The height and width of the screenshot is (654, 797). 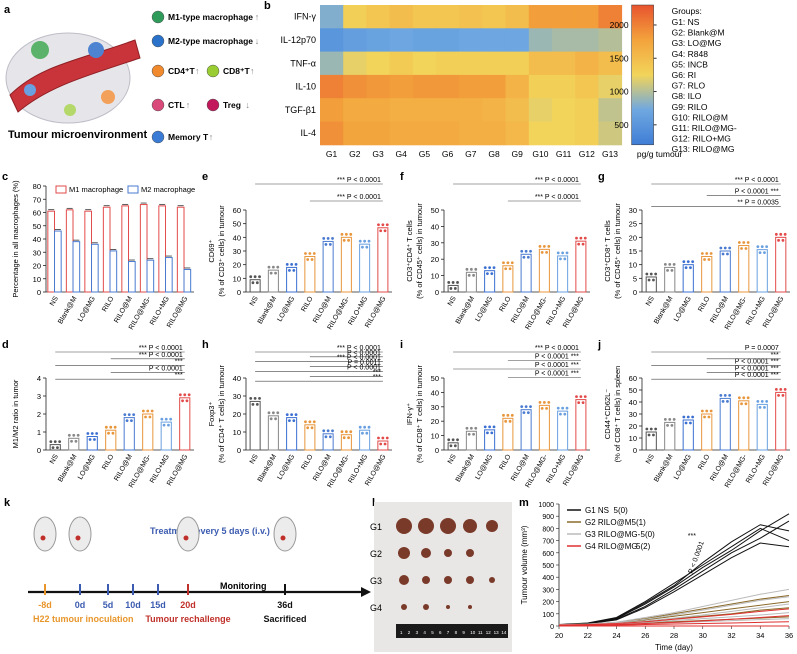 I want to click on heatmap-row-label: IL-12p70, so click(x=298, y=40).